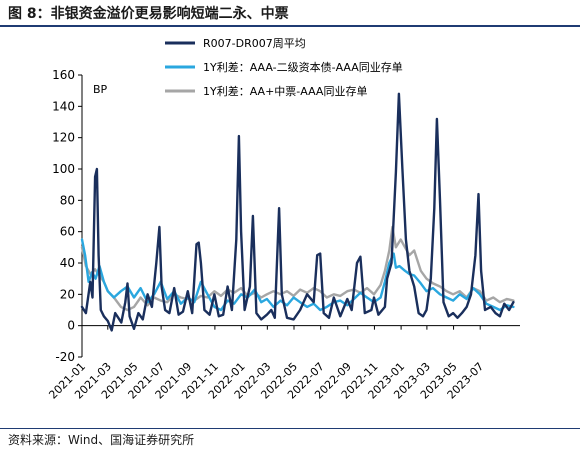  What do you see at coordinates (148, 14) in the screenshot?
I see `figure-title: 图 8：非银资金溢价更易影响短端二永、中票` at bounding box center [148, 14].